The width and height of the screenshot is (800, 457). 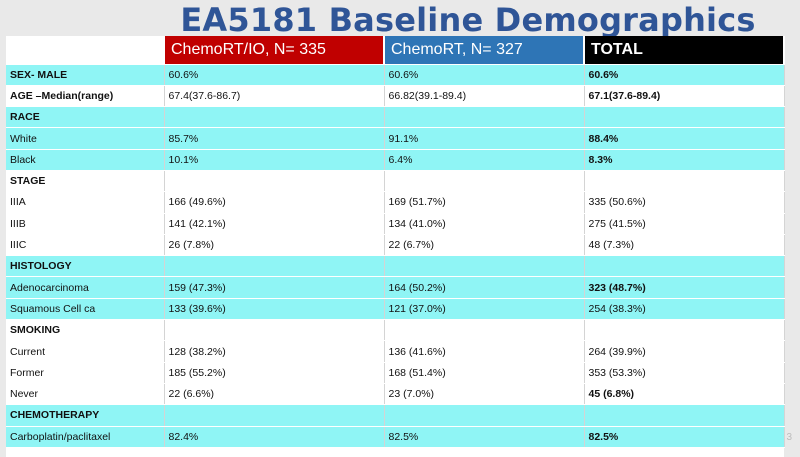 What do you see at coordinates (85, 266) in the screenshot?
I see `section-label: HISTOLOGY` at bounding box center [85, 266].